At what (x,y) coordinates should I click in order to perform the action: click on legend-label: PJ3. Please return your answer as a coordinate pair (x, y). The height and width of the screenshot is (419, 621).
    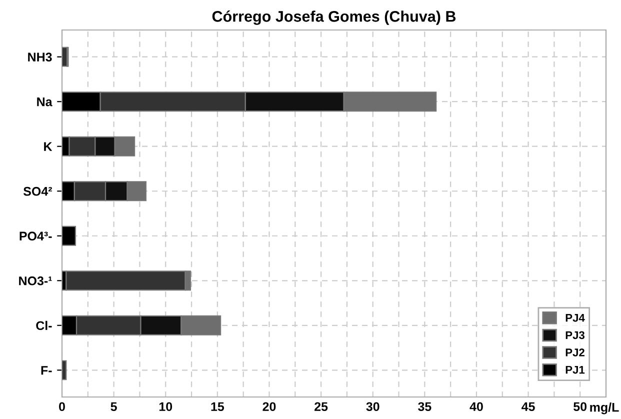
    Looking at the image, I should click on (575, 335).